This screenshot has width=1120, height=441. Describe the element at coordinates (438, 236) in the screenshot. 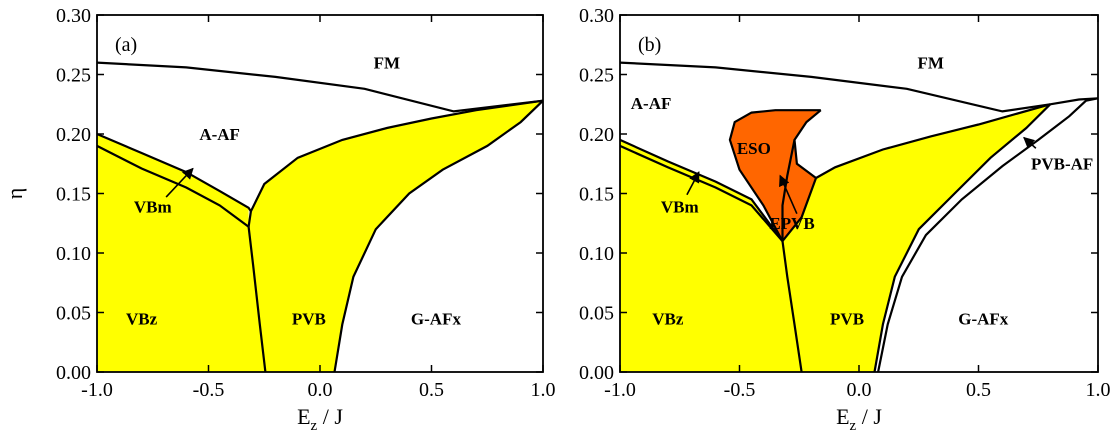

I see `phase-boundary-pvb-g-afx` at that location.